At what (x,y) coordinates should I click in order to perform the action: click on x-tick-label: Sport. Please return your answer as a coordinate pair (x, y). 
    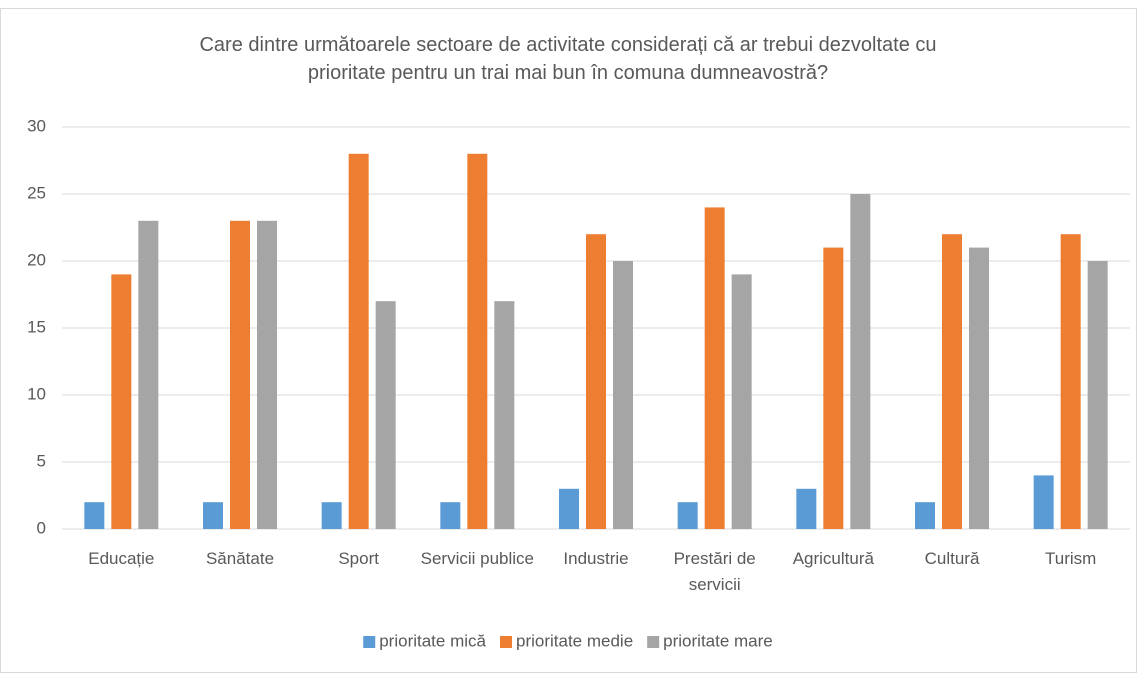
    Looking at the image, I should click on (358, 558).